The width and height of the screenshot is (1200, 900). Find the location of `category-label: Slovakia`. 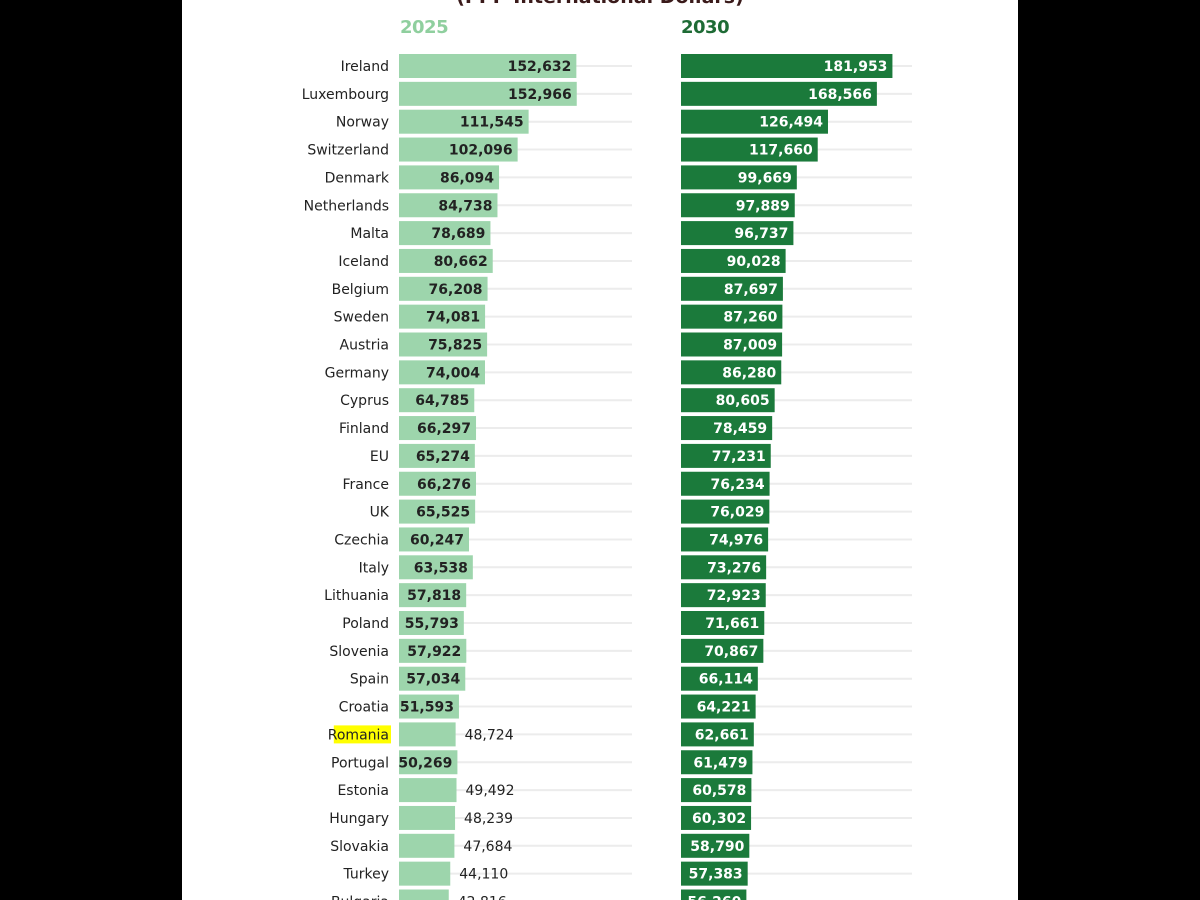

category-label: Slovakia is located at coordinates (359, 847).